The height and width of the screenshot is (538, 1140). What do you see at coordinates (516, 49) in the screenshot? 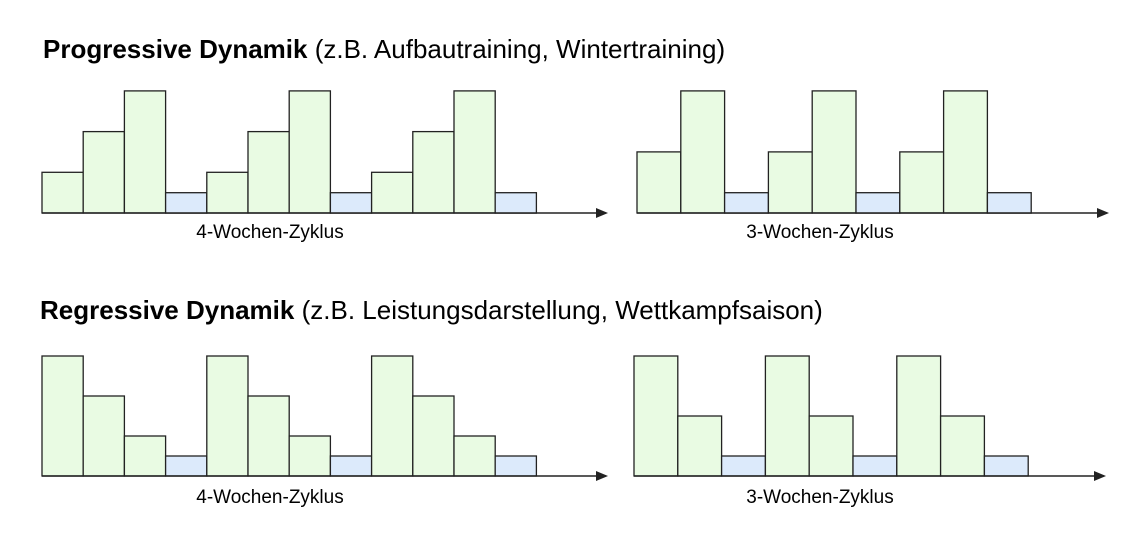
I see `heading-progressive-rest: (z.B. Aufbautraining, Wintertraining)` at bounding box center [516, 49].